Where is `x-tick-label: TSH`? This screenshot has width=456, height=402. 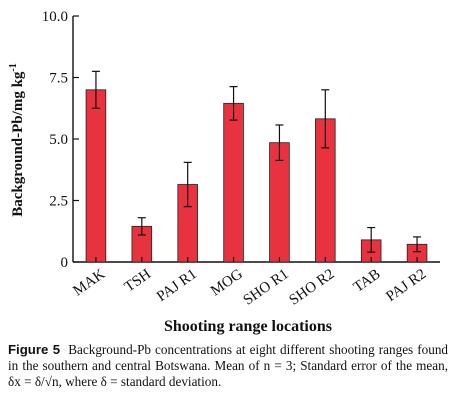
x-tick-label: TSH is located at coordinates (138, 280).